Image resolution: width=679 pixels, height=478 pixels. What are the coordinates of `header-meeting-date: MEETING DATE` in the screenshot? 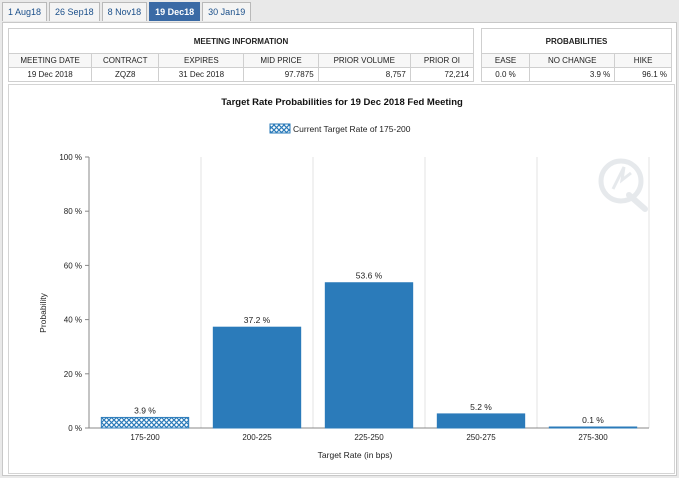 It's located at (50, 60).